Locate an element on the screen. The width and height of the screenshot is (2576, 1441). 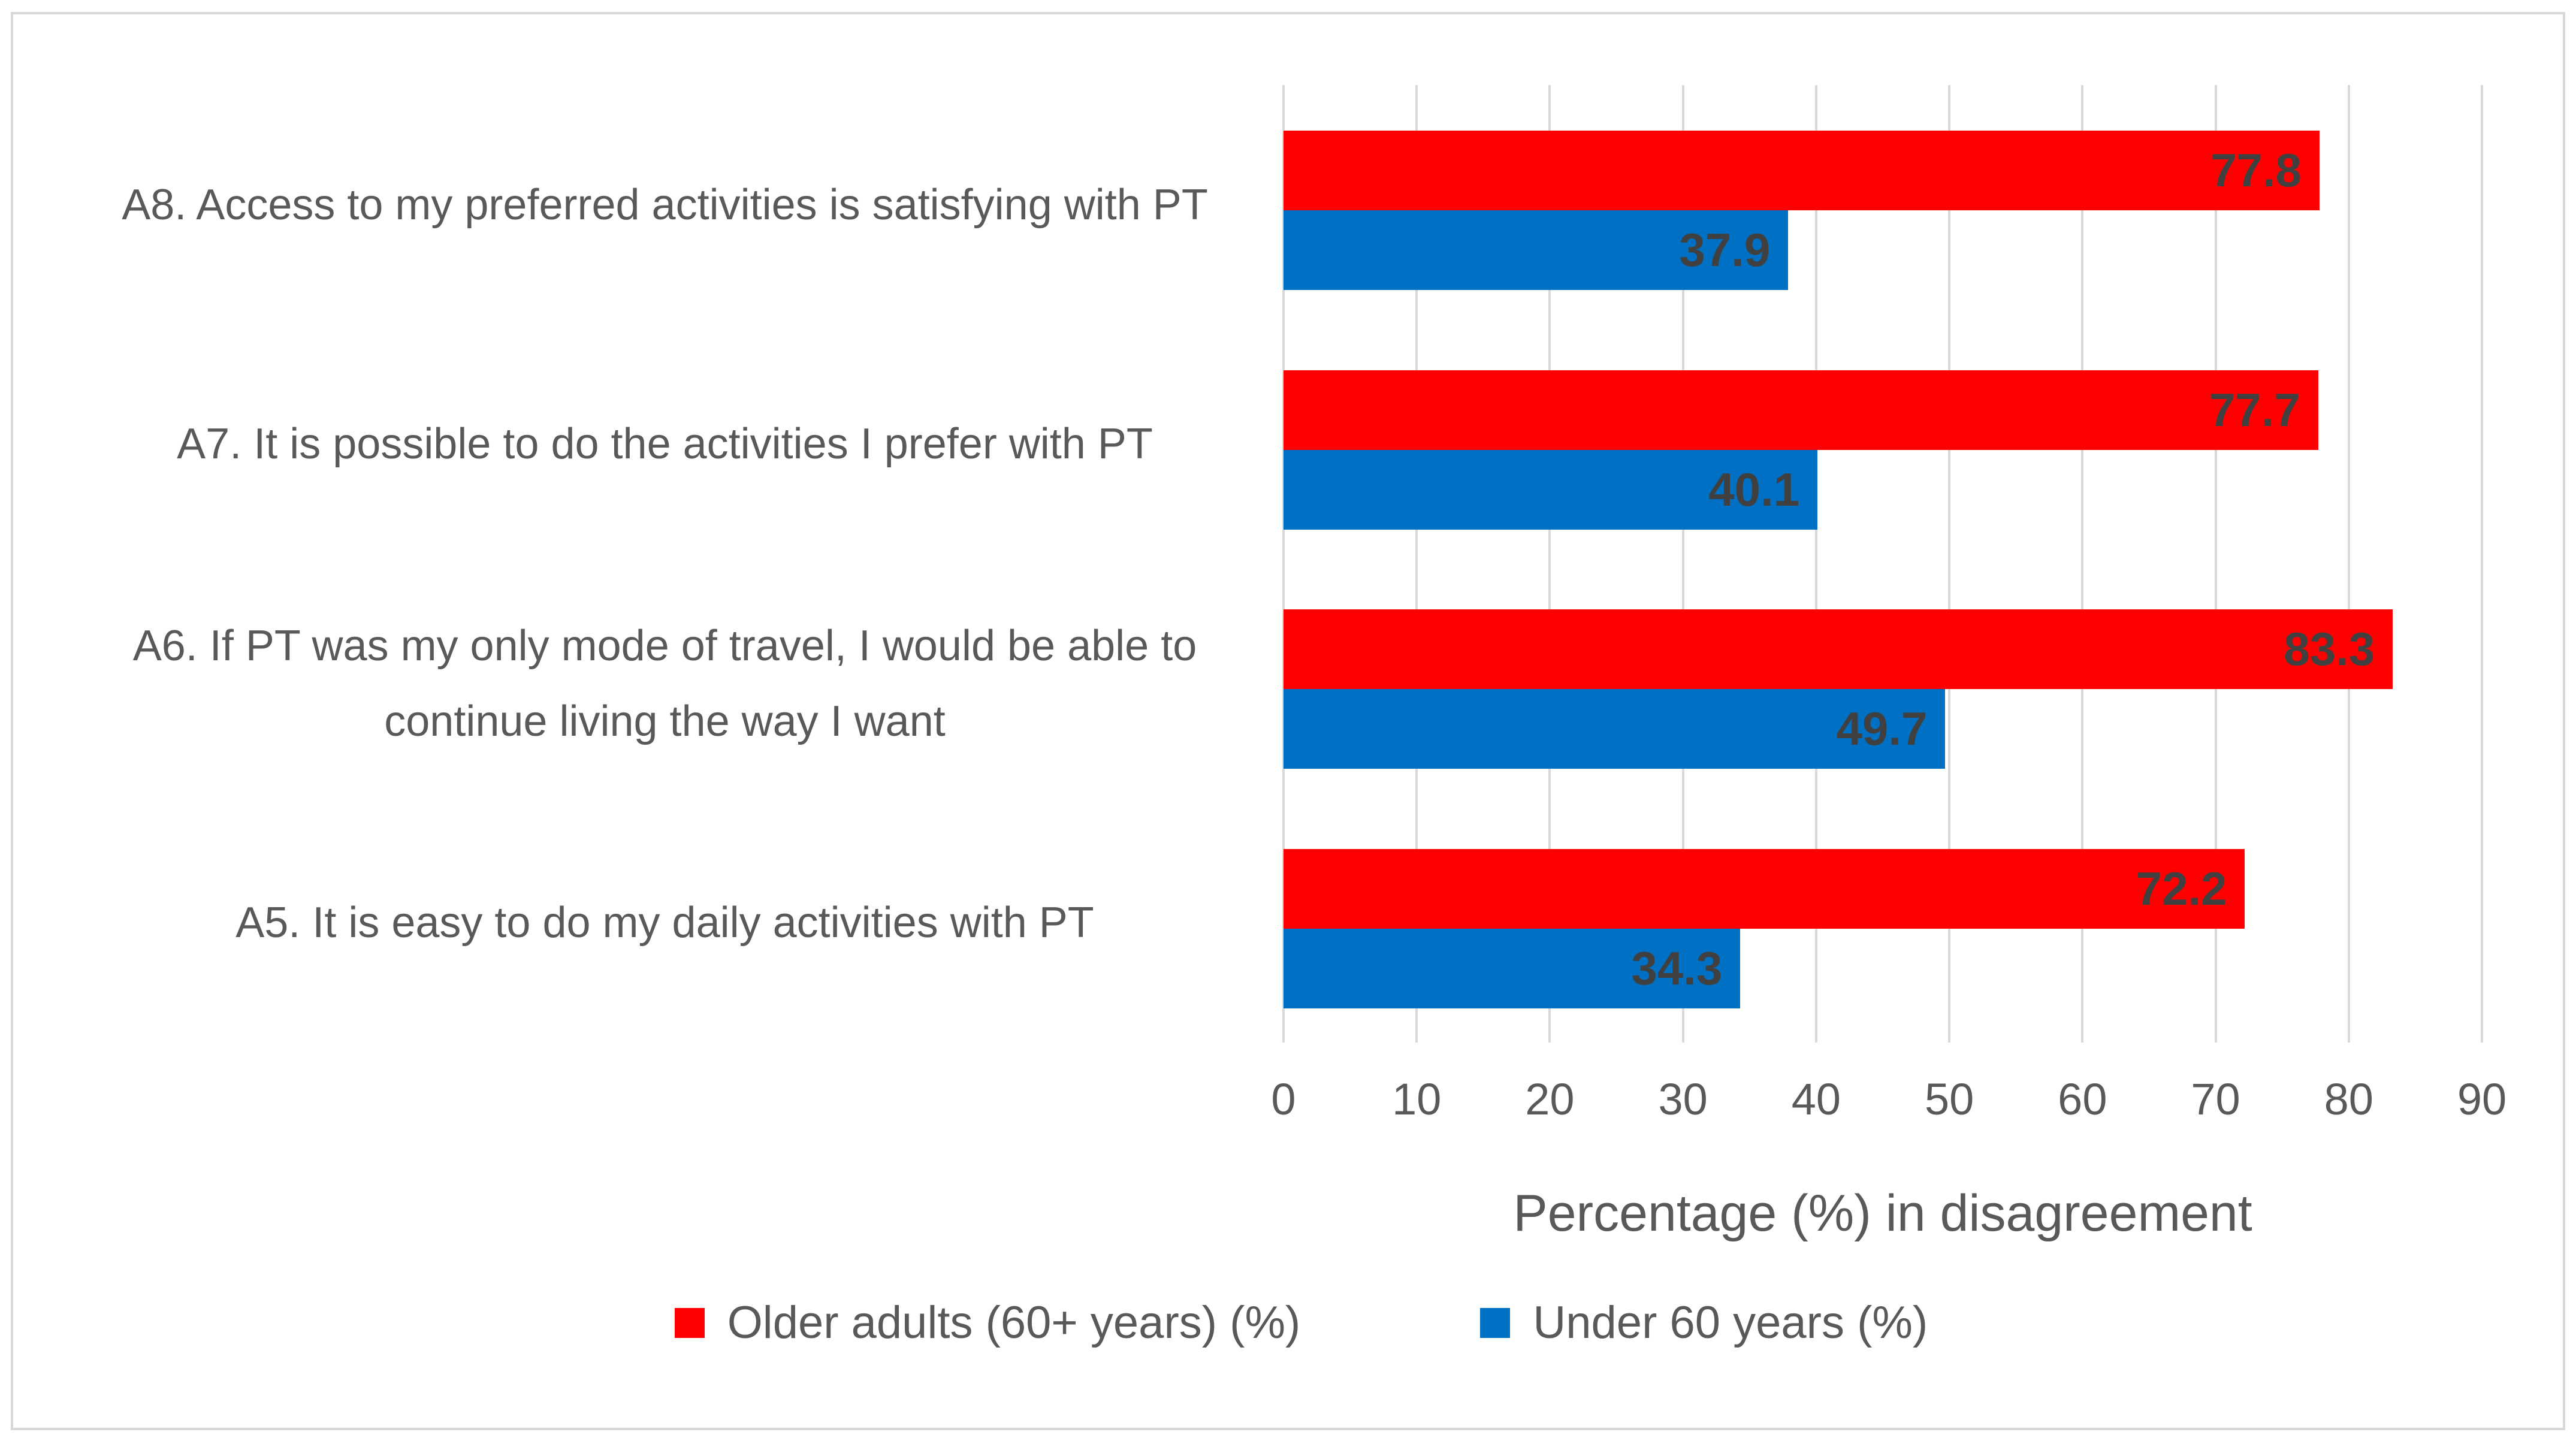
category-band: 72.2 34.3 is located at coordinates (1883, 923).